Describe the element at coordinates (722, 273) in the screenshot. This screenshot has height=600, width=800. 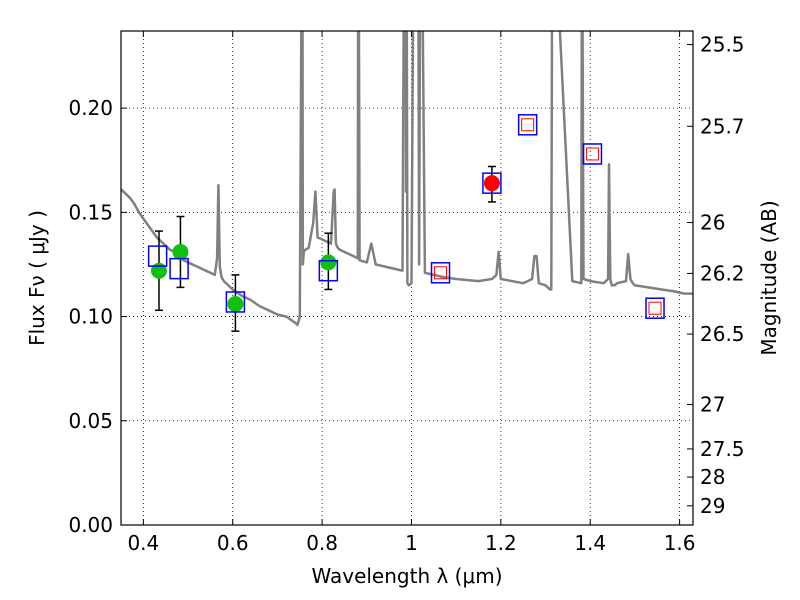
I see `y2-tick-label: 26.2` at that location.